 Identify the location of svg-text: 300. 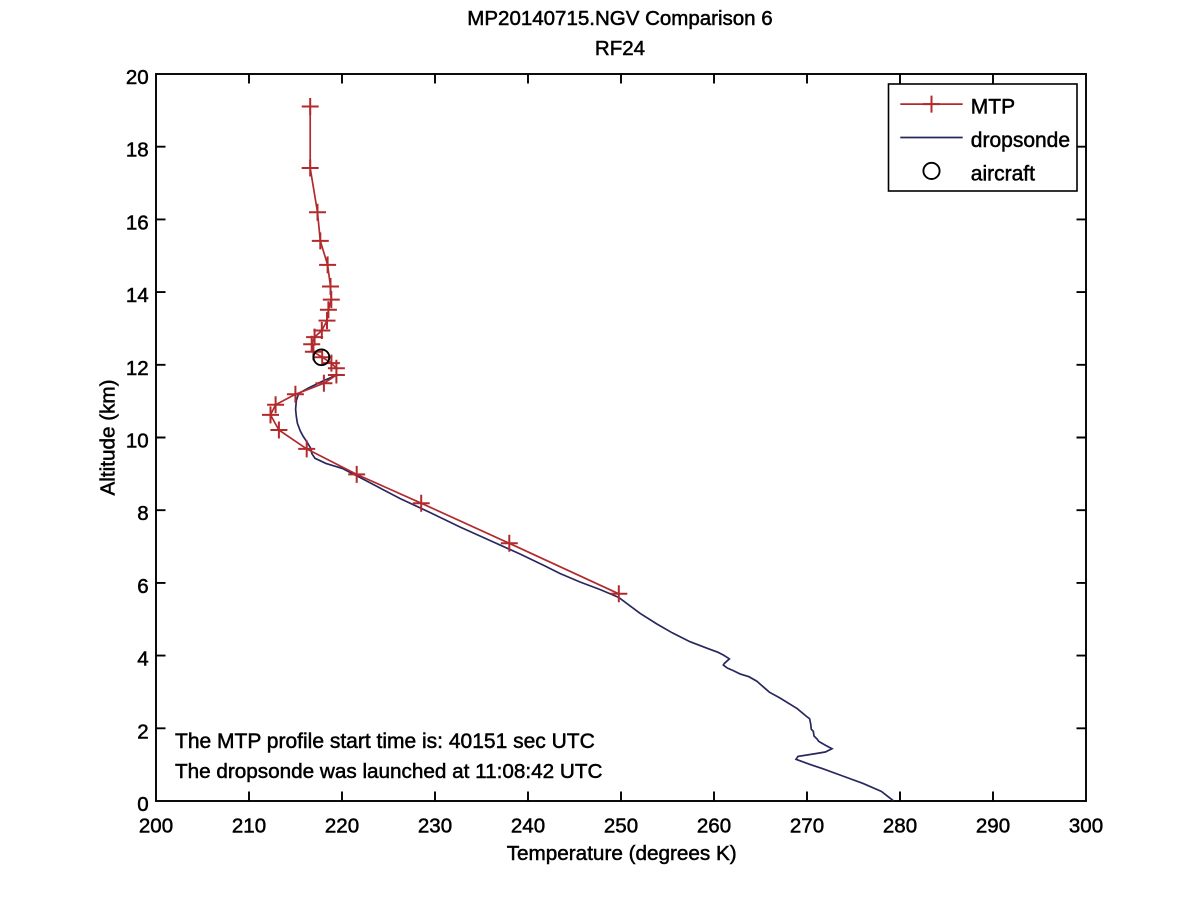
(1086, 826).